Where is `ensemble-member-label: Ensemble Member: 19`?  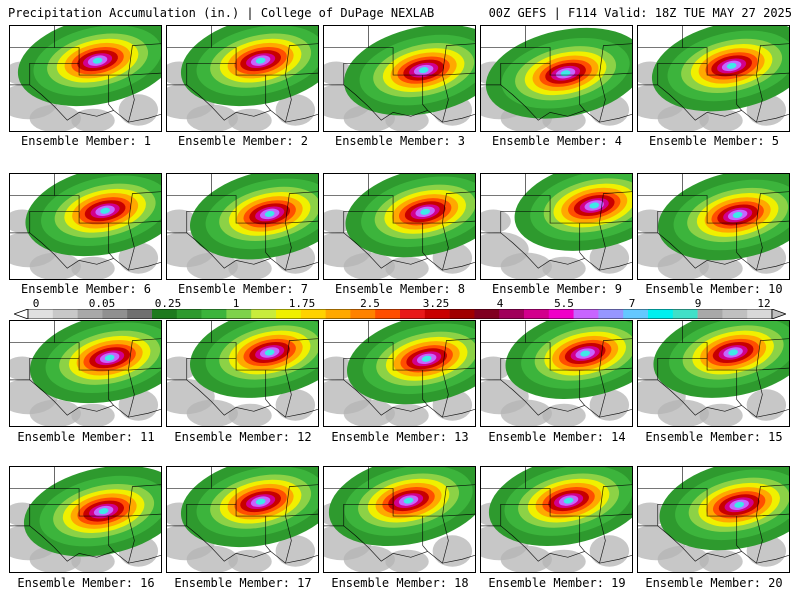 ensemble-member-label: Ensemble Member: 19 is located at coordinates (557, 583).